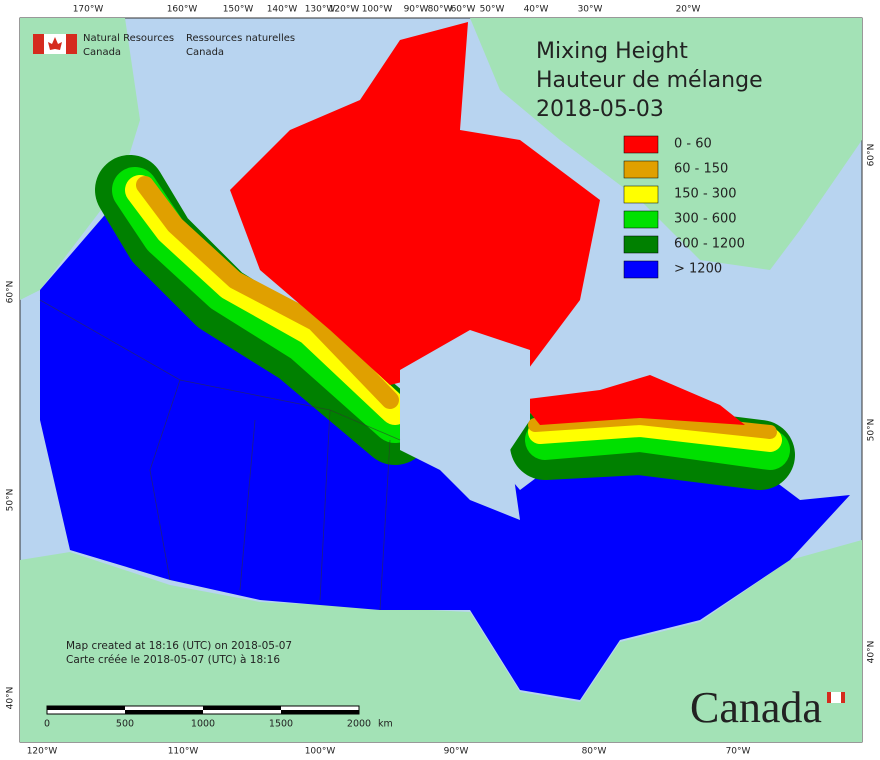  Describe the element at coordinates (320, 10) in the screenshot. I see `graticule-label: 130°W` at that location.